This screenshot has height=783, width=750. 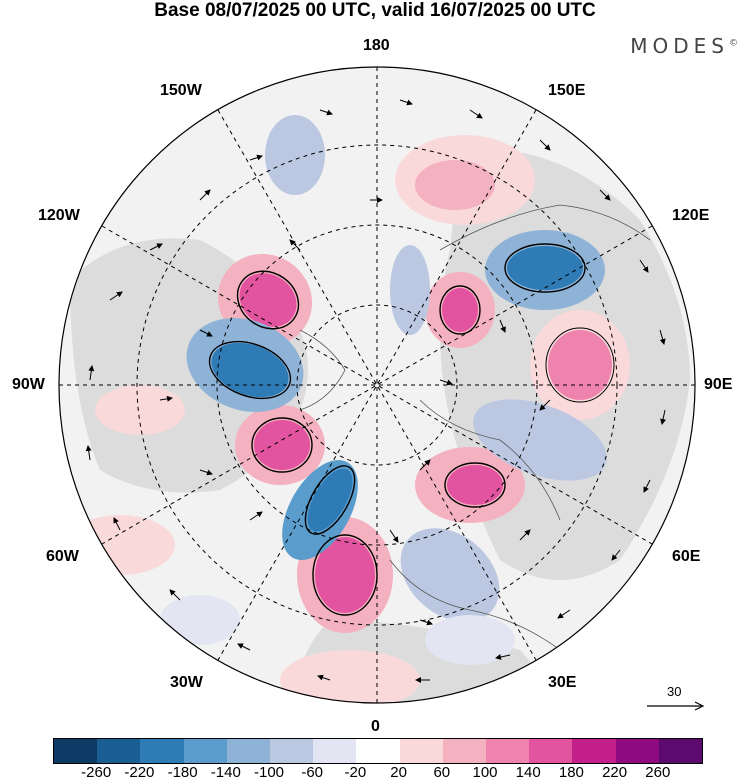 What do you see at coordinates (398, 772) in the screenshot?
I see `colorbar-tick-label: 20` at bounding box center [398, 772].